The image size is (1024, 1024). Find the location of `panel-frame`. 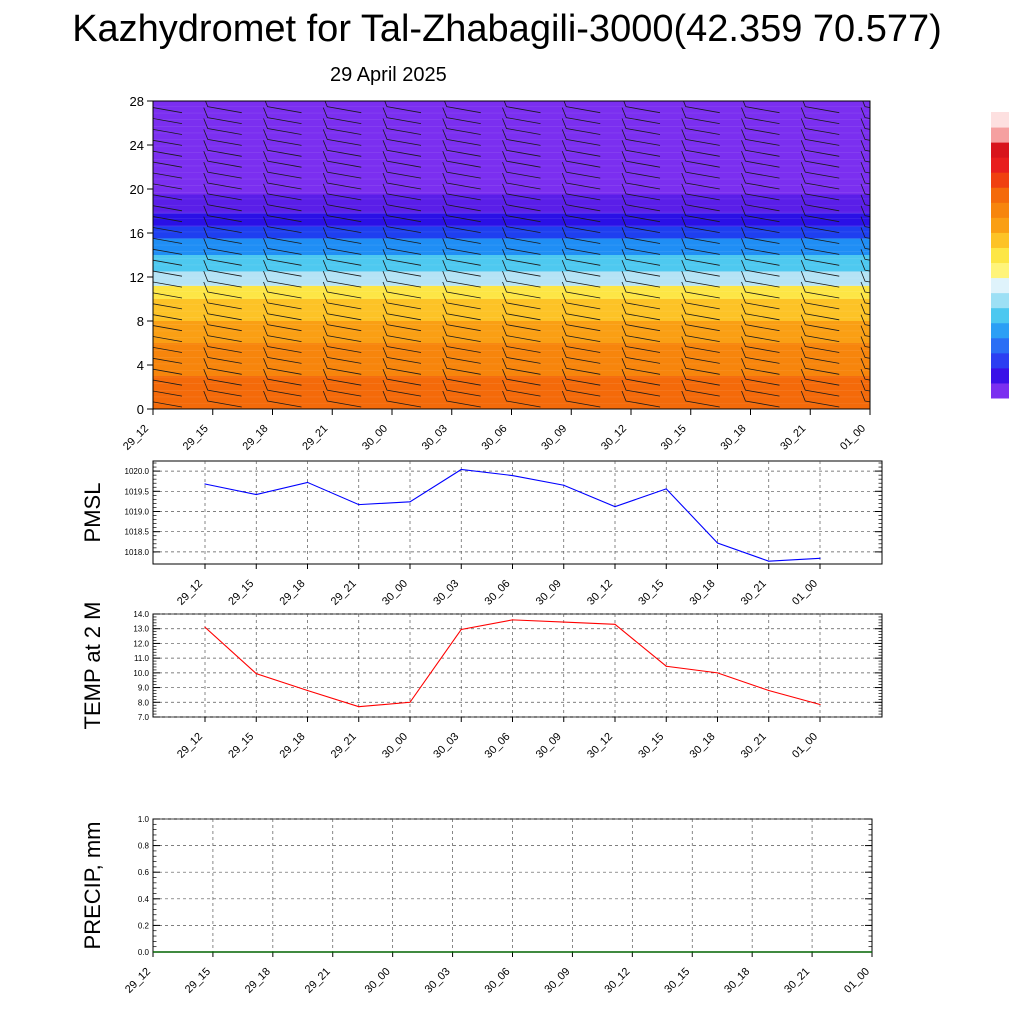

panel-frame is located at coordinates (517, 665).